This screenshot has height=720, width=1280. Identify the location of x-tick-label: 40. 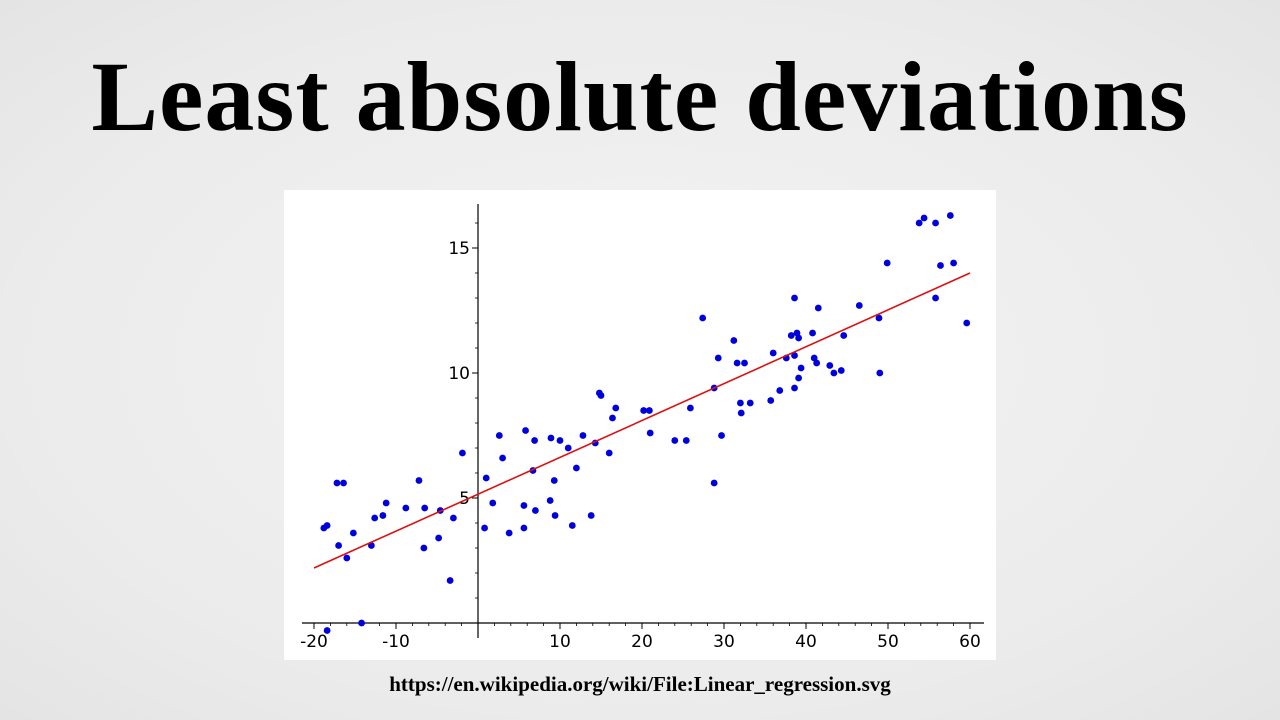
(806, 642).